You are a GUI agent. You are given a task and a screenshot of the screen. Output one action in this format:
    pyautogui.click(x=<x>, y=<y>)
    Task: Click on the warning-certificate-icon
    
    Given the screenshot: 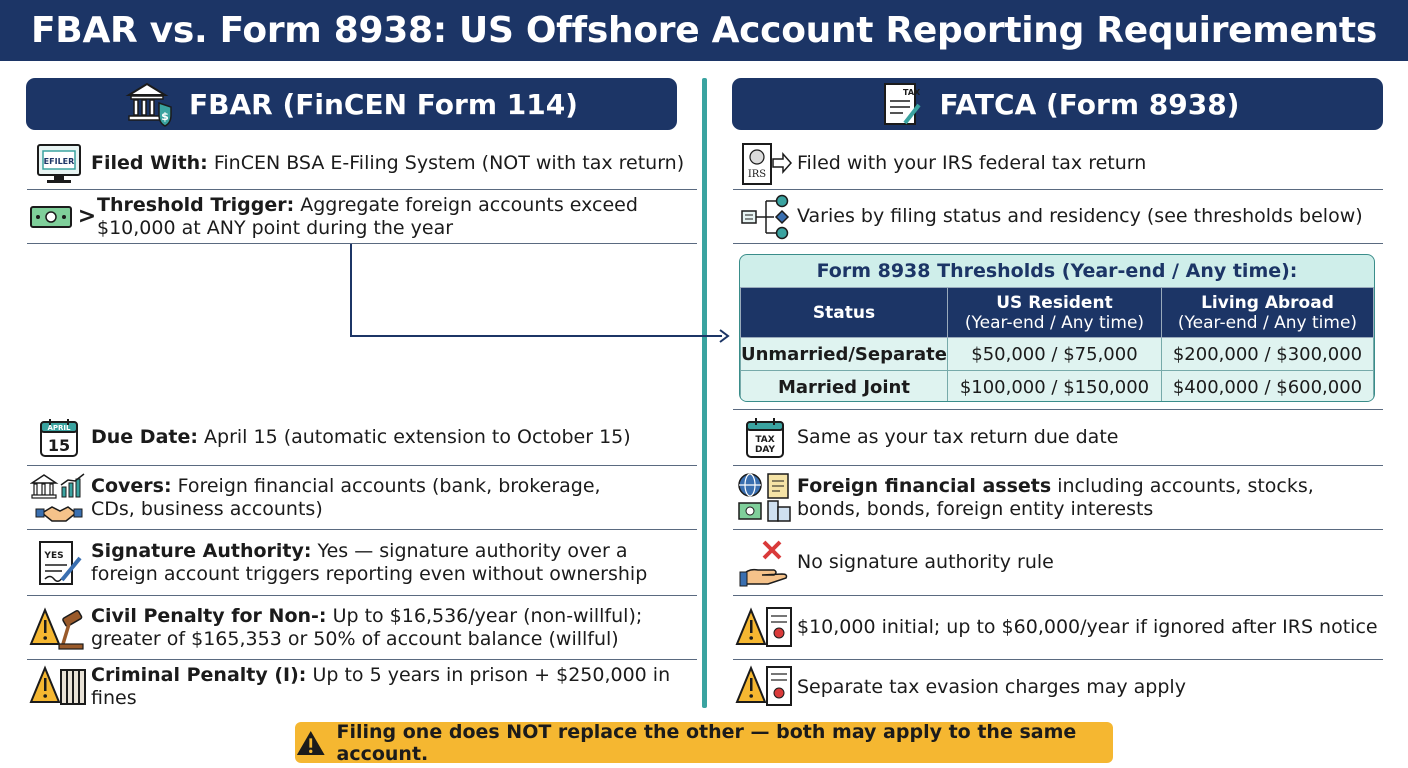 What is the action you would take?
    pyautogui.click(x=765, y=687)
    